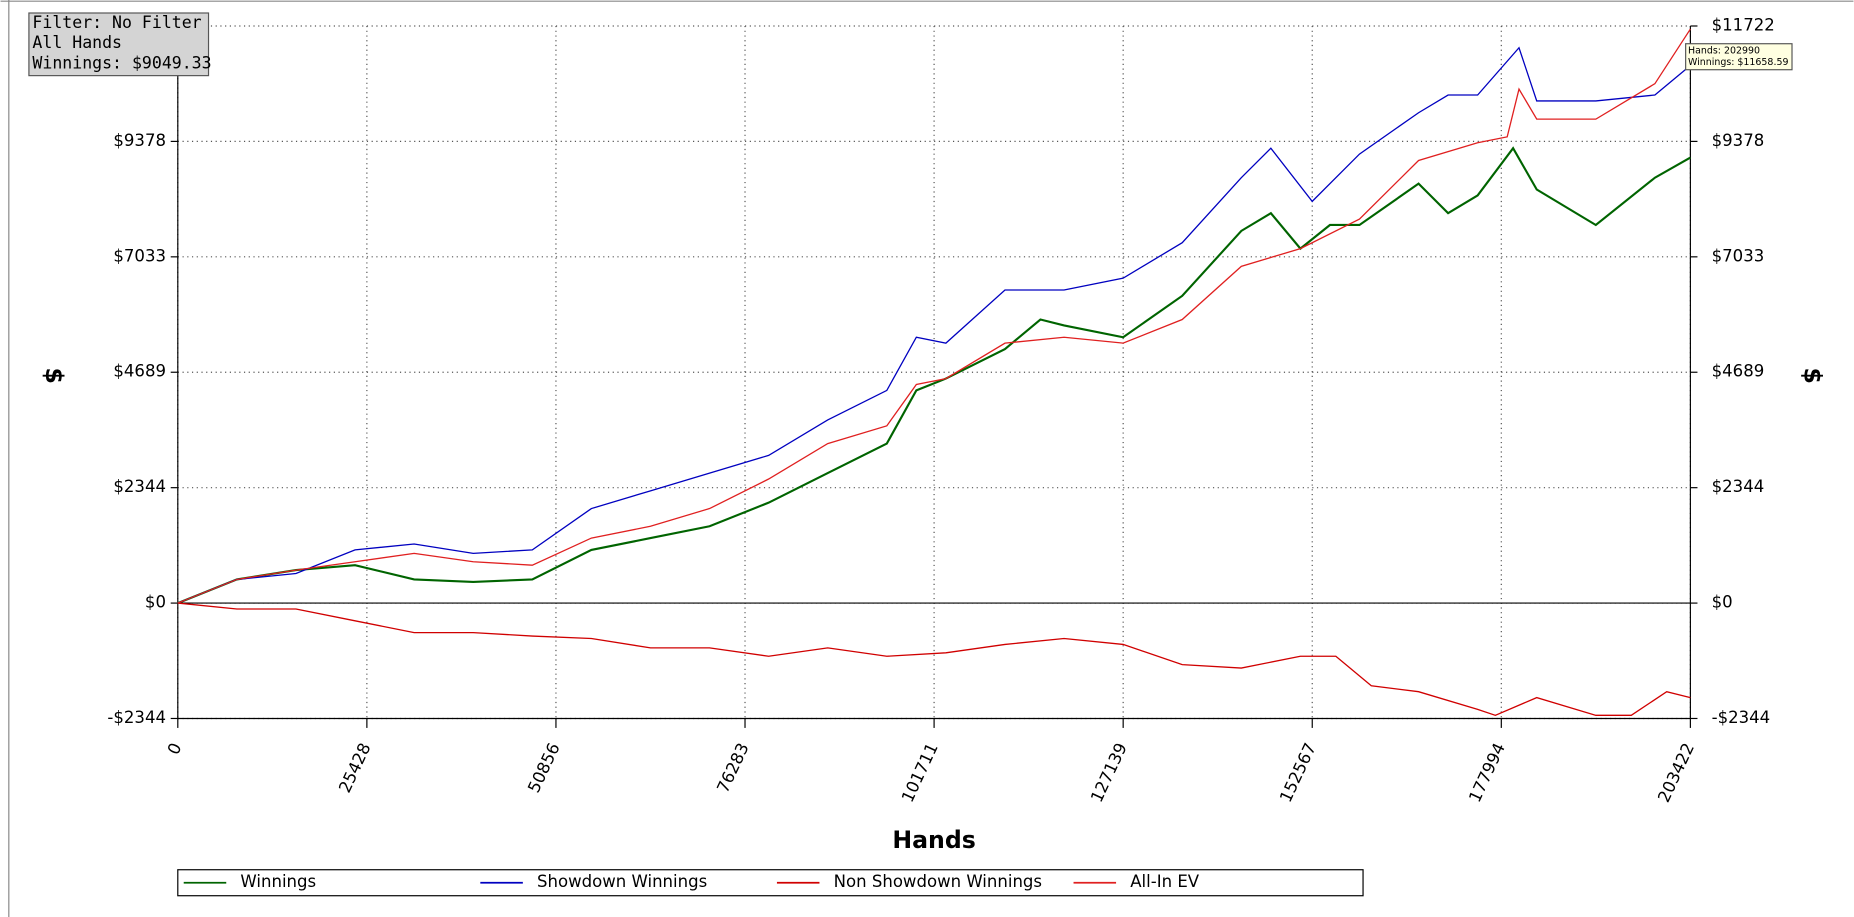 The width and height of the screenshot is (1854, 917). What do you see at coordinates (54, 376) in the screenshot?
I see `y-axis-label: $` at bounding box center [54, 376].